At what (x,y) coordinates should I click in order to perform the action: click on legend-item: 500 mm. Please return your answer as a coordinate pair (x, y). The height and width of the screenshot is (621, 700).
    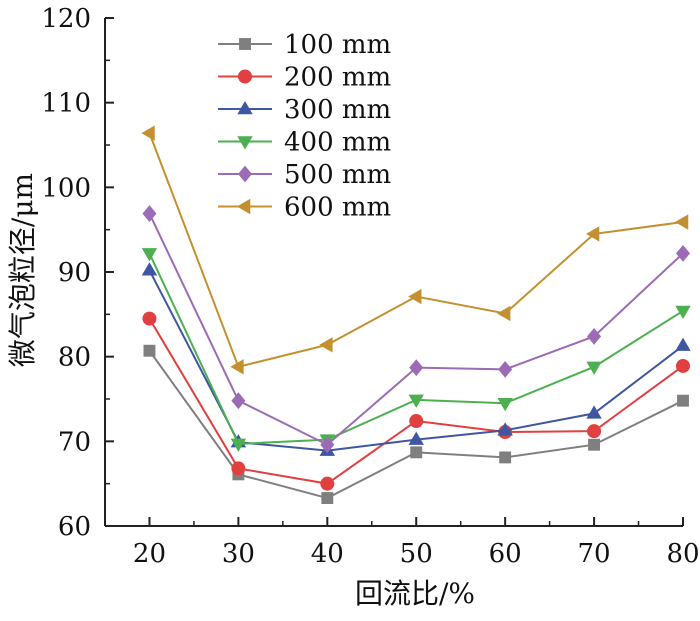
    Looking at the image, I should click on (304, 175).